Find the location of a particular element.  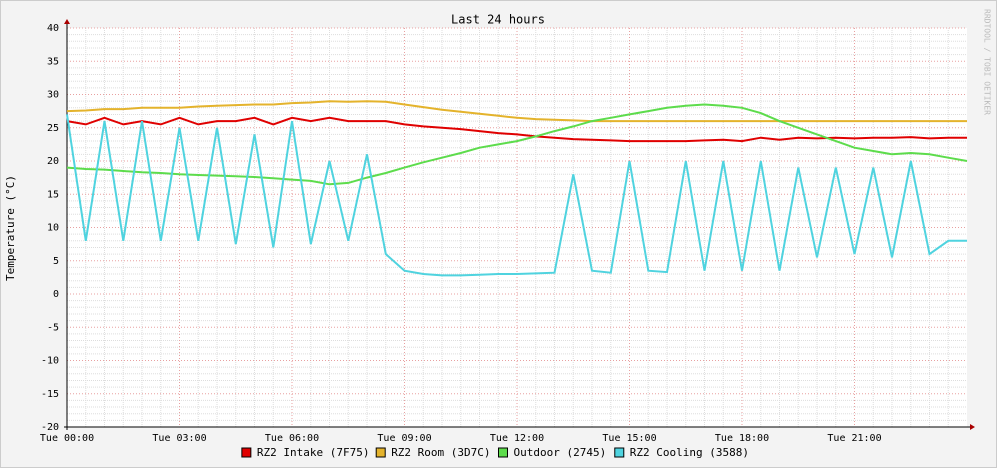

x-tick-label: Tue 03:00 is located at coordinates (179, 438).